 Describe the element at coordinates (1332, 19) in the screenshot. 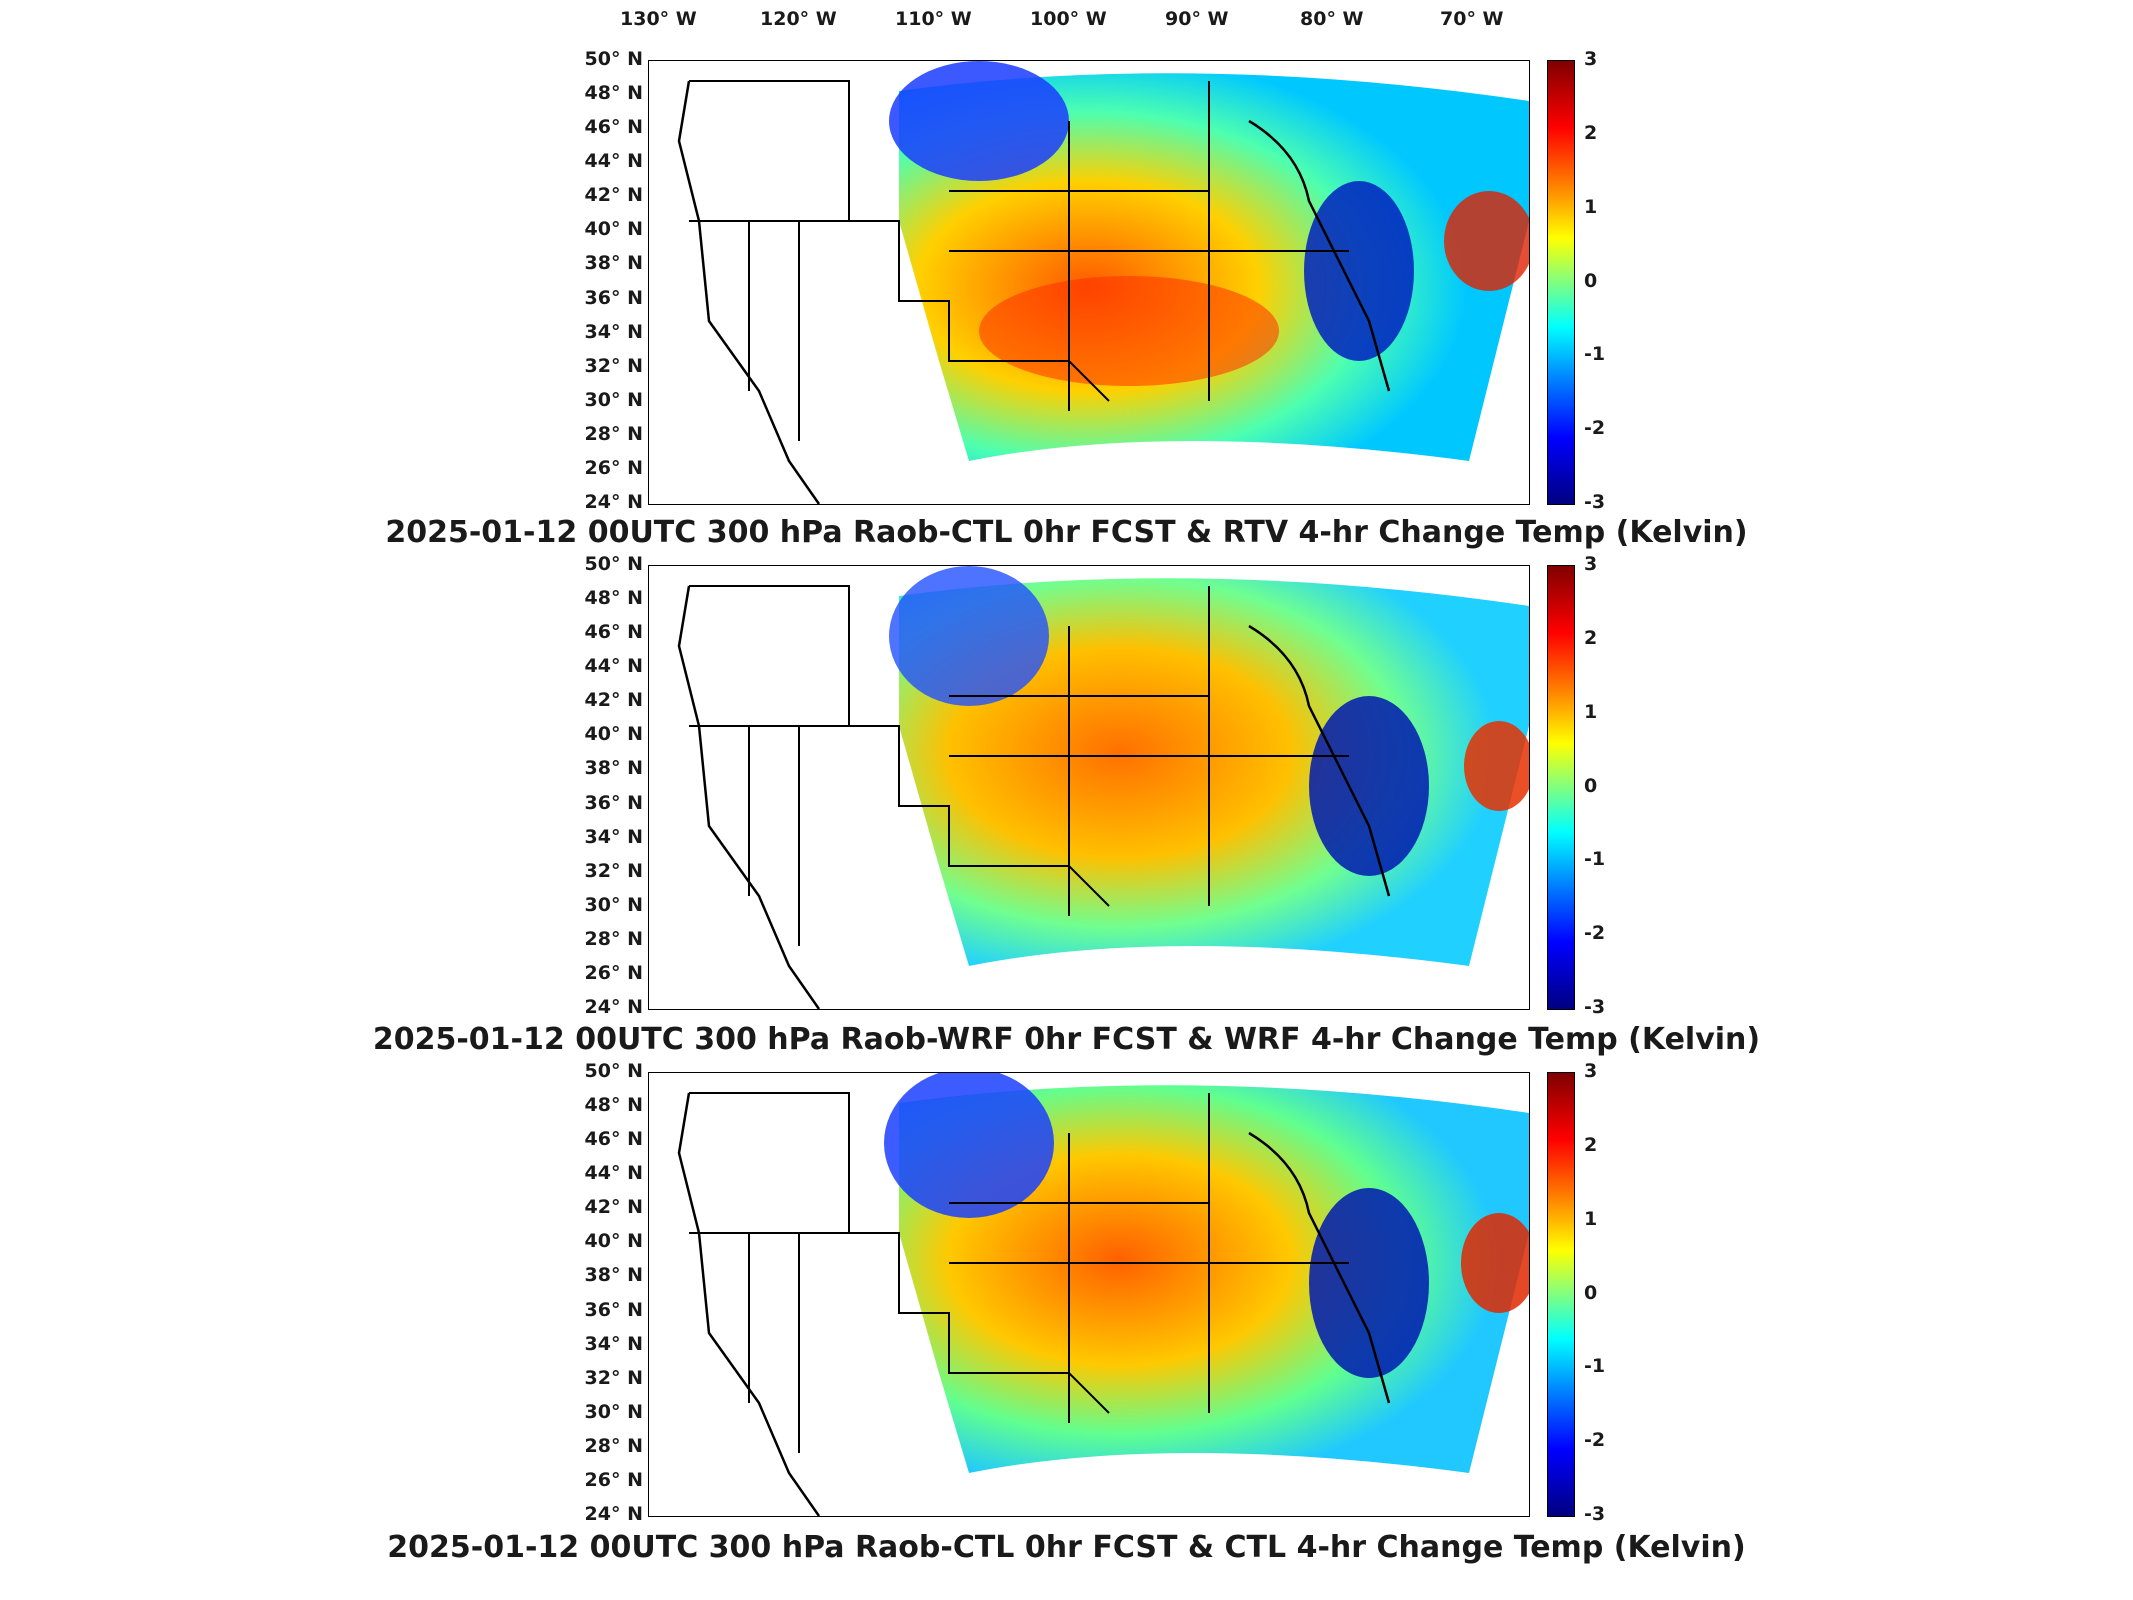

I see `longitude-label: 80° W` at that location.